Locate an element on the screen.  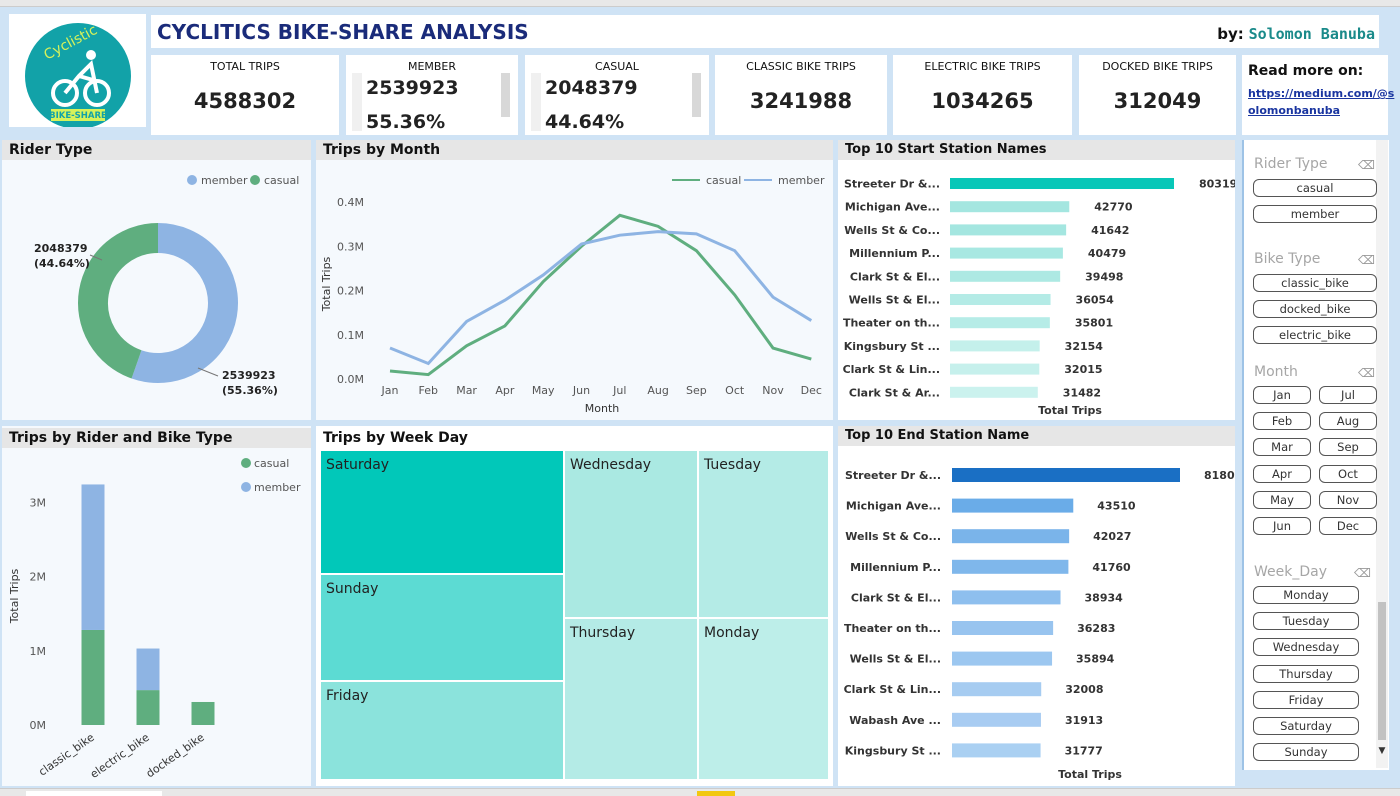
slicer-month-jan: Jan is located at coordinates (1282, 395).